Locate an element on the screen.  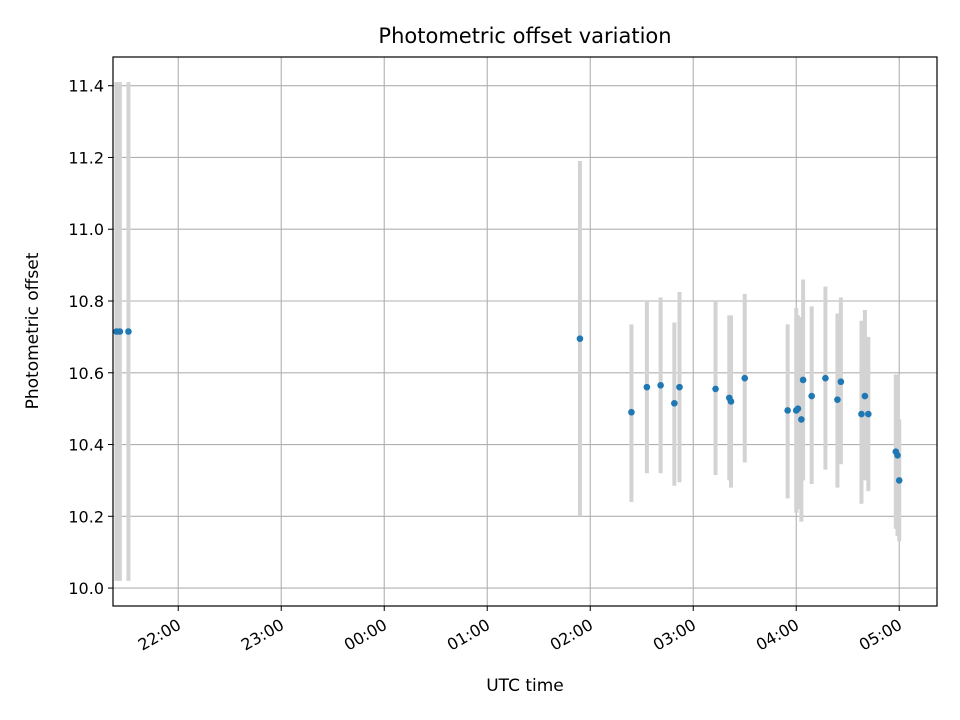
y-tick-label: 11.4 is located at coordinates (86, 86).